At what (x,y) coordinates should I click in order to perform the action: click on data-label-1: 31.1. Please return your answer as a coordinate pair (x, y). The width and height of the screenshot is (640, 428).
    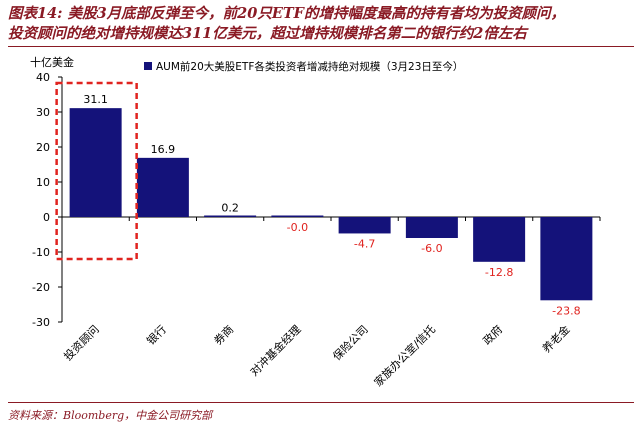
    Looking at the image, I should click on (95, 99).